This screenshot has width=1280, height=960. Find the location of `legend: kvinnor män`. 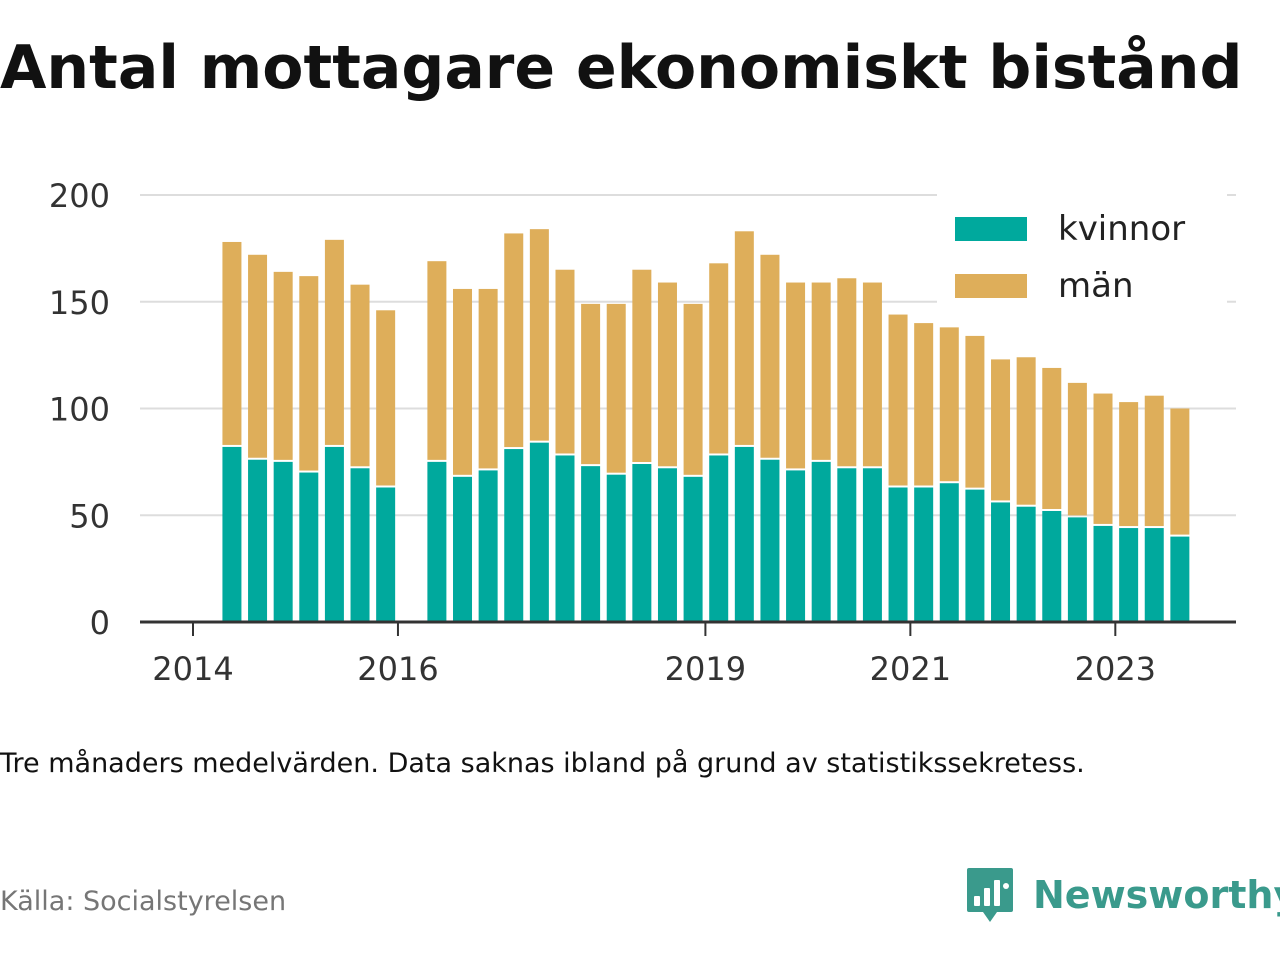

legend: kvinnor män is located at coordinates (1082, 249).